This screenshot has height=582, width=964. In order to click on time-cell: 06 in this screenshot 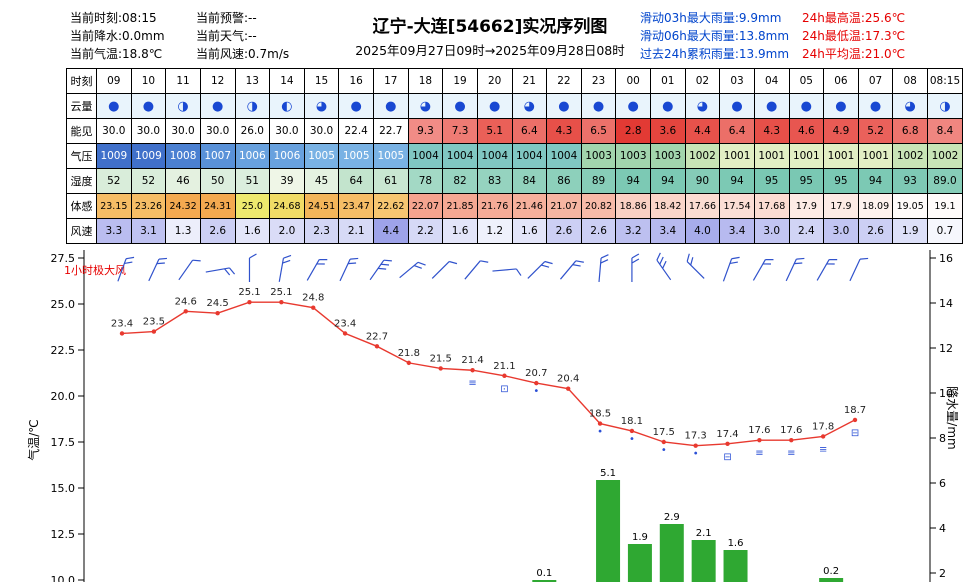, I will do `click(841, 81)`.